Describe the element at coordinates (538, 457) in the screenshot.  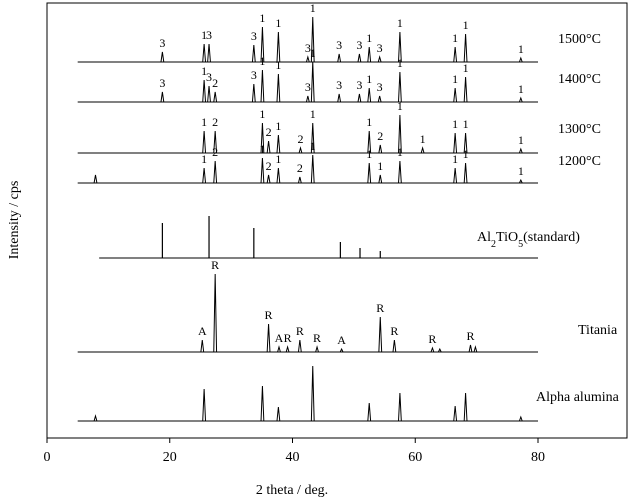
I see `x-tick-label: 80` at that location.